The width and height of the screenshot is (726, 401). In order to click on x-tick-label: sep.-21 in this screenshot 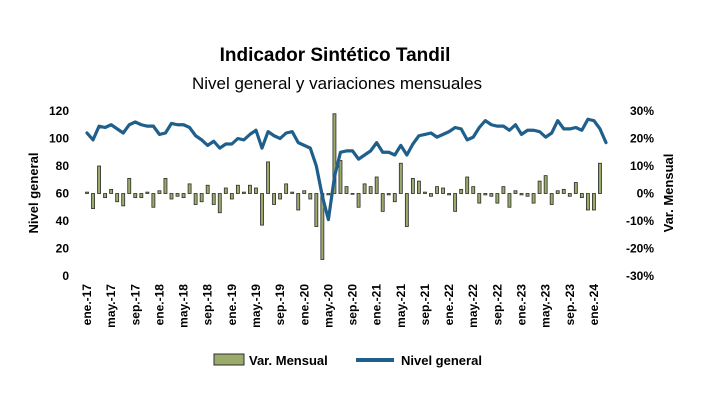, I will do `click(425, 305)`.